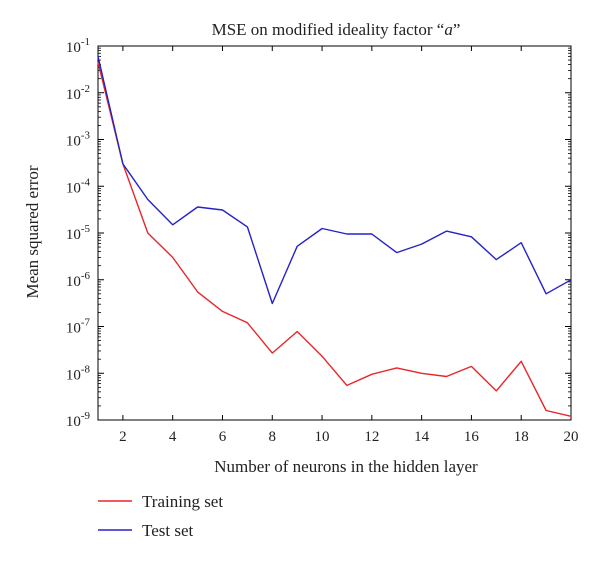 The image size is (600, 562). Describe the element at coordinates (78, 420) in the screenshot. I see `y-tick-label: 10⁻⁹` at that location.